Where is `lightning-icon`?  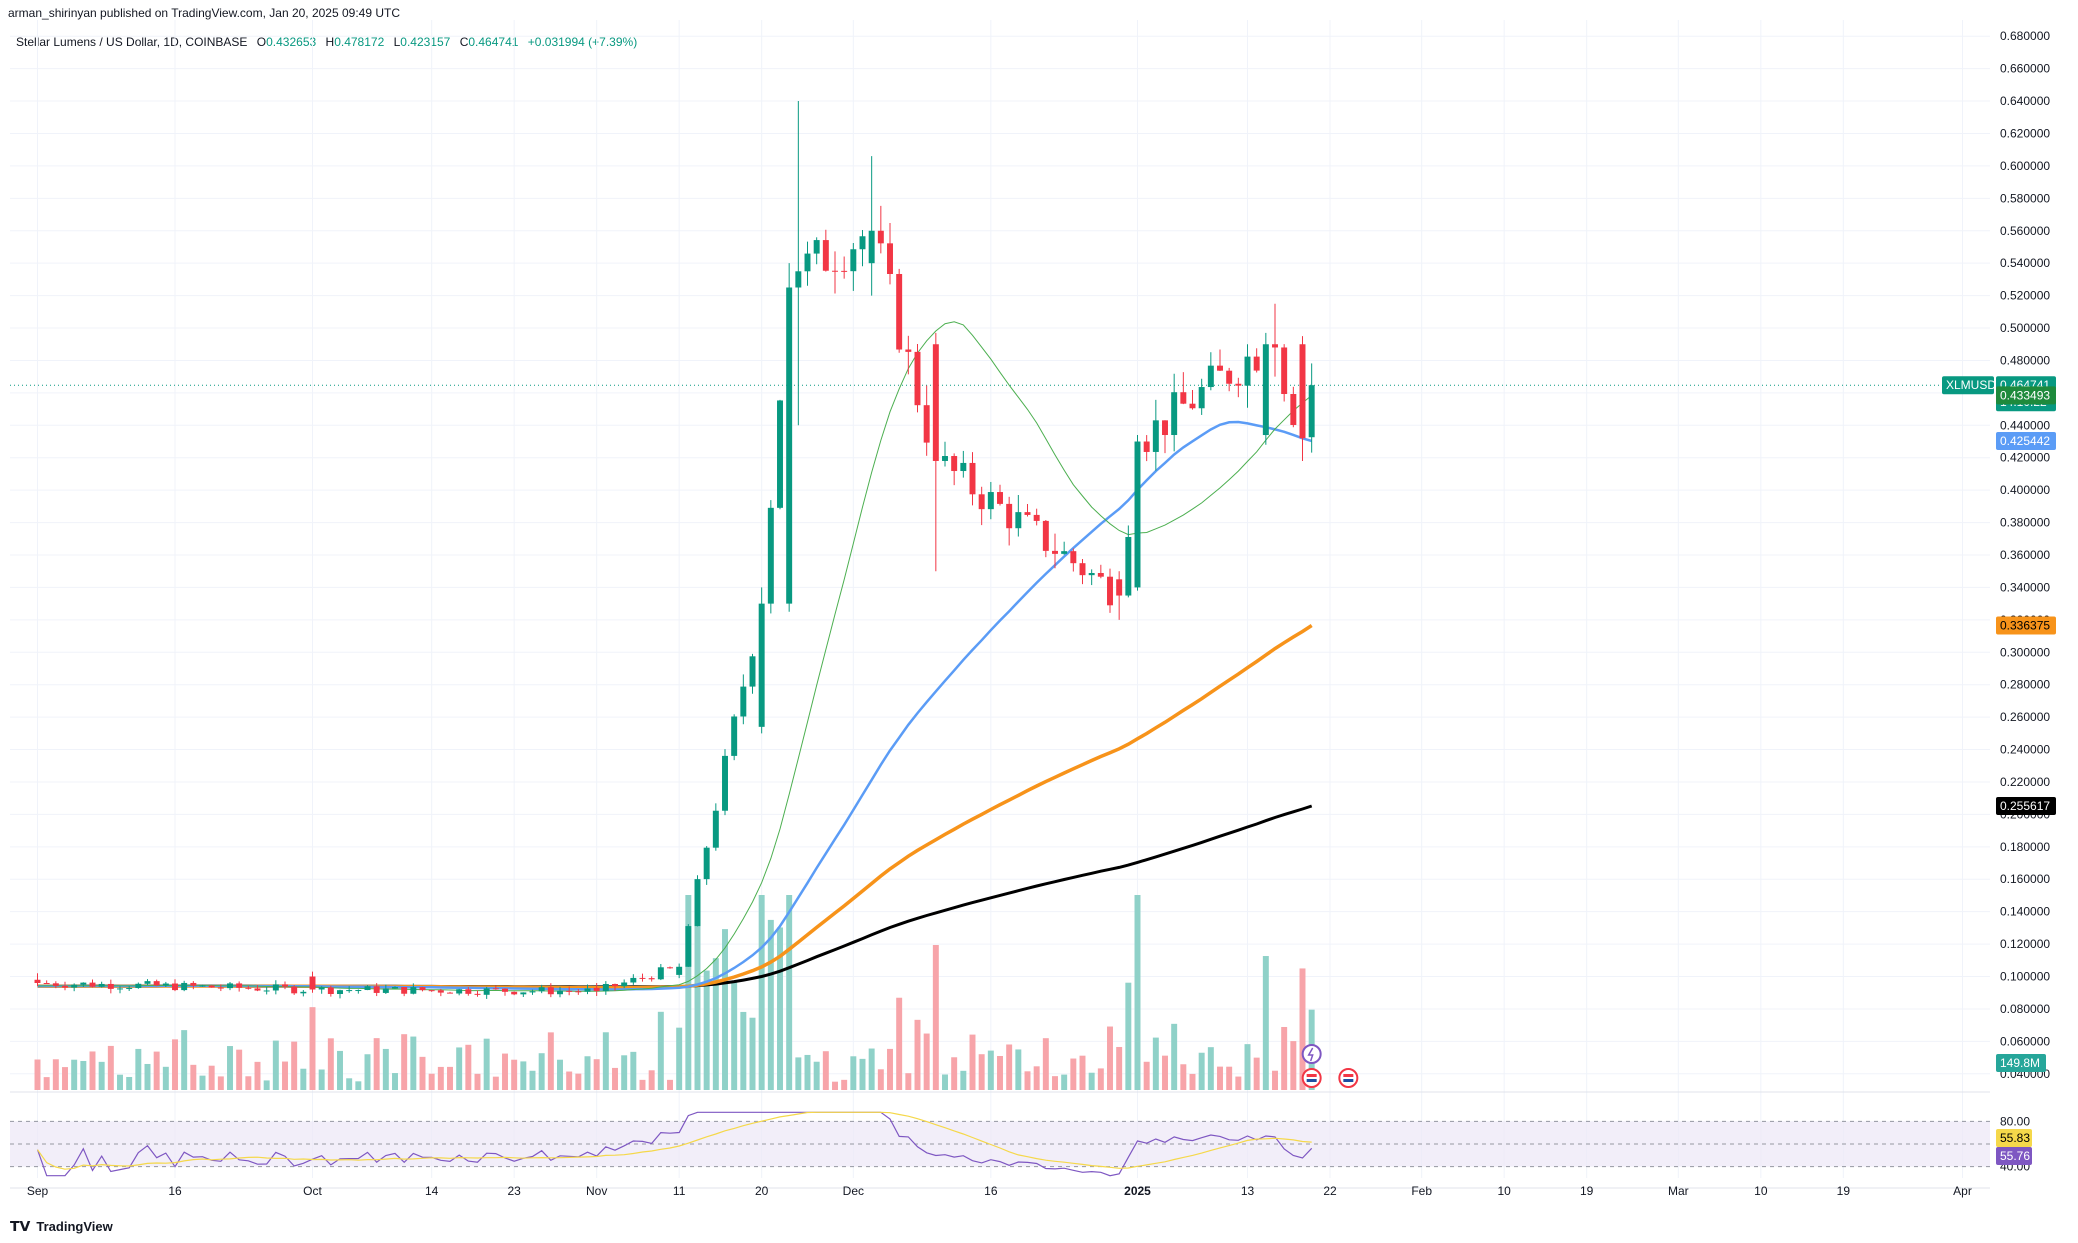 lightning-icon is located at coordinates (1311, 1054).